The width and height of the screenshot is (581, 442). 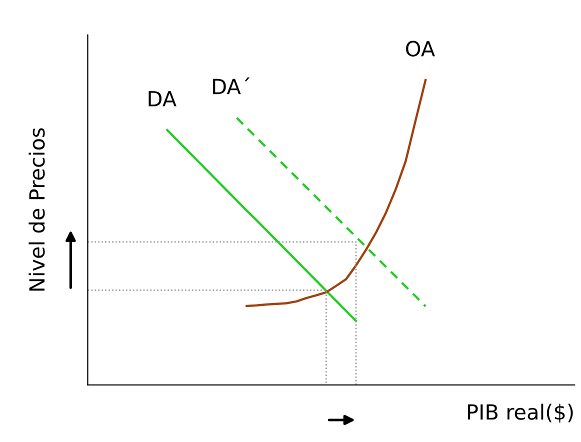 I want to click on series-label: DA, so click(x=162, y=98).